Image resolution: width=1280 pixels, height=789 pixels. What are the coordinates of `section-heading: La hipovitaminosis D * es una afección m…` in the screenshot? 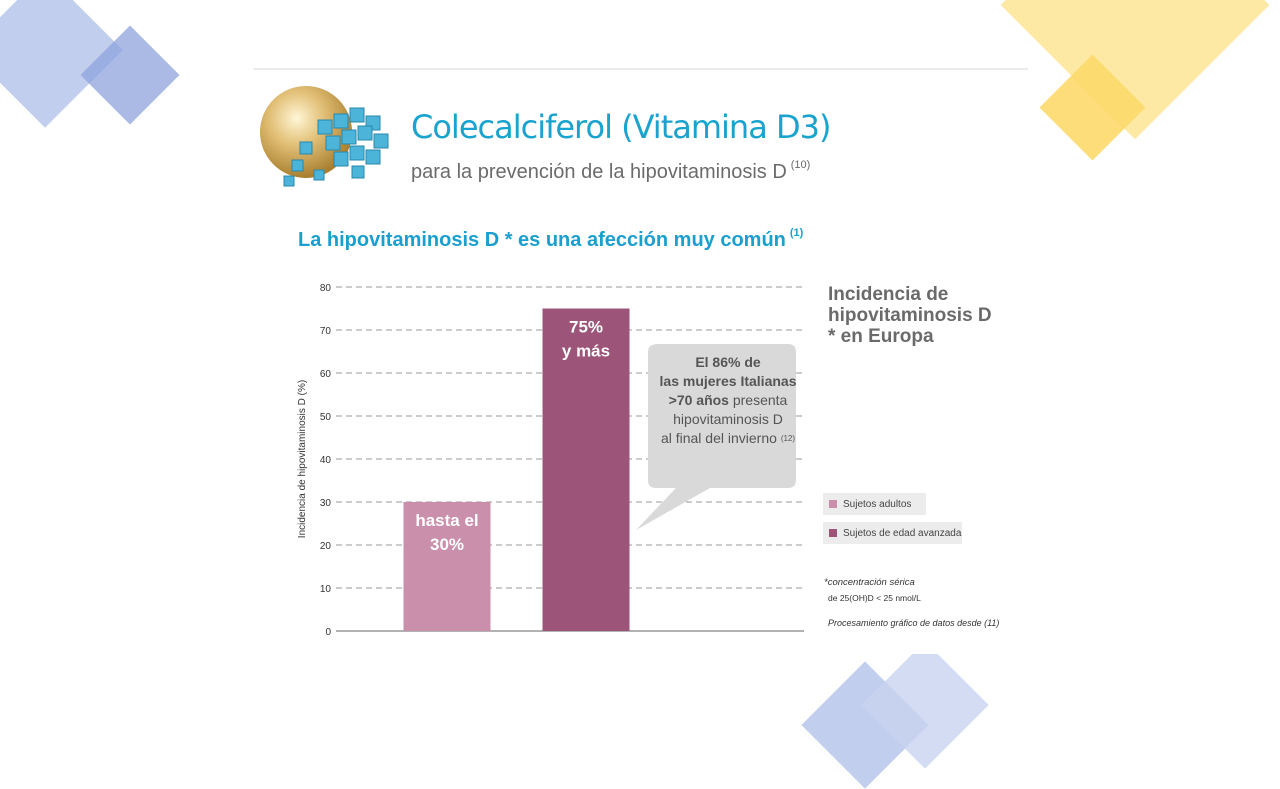 It's located at (551, 239).